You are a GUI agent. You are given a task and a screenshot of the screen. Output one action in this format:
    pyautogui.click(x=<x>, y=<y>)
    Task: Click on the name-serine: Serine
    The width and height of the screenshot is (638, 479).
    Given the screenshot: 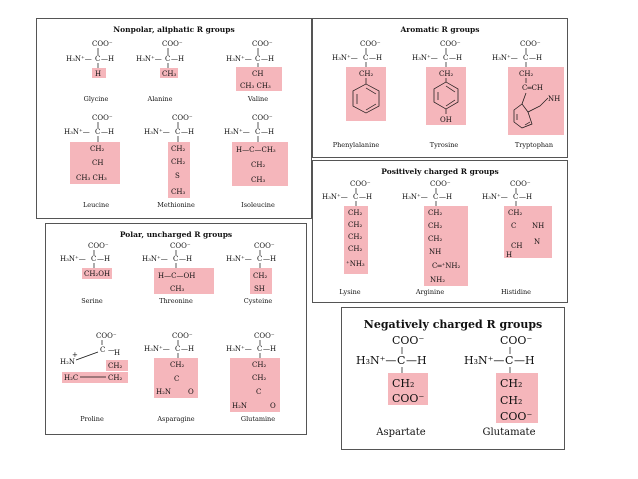 What is the action you would take?
    pyautogui.click(x=92, y=301)
    